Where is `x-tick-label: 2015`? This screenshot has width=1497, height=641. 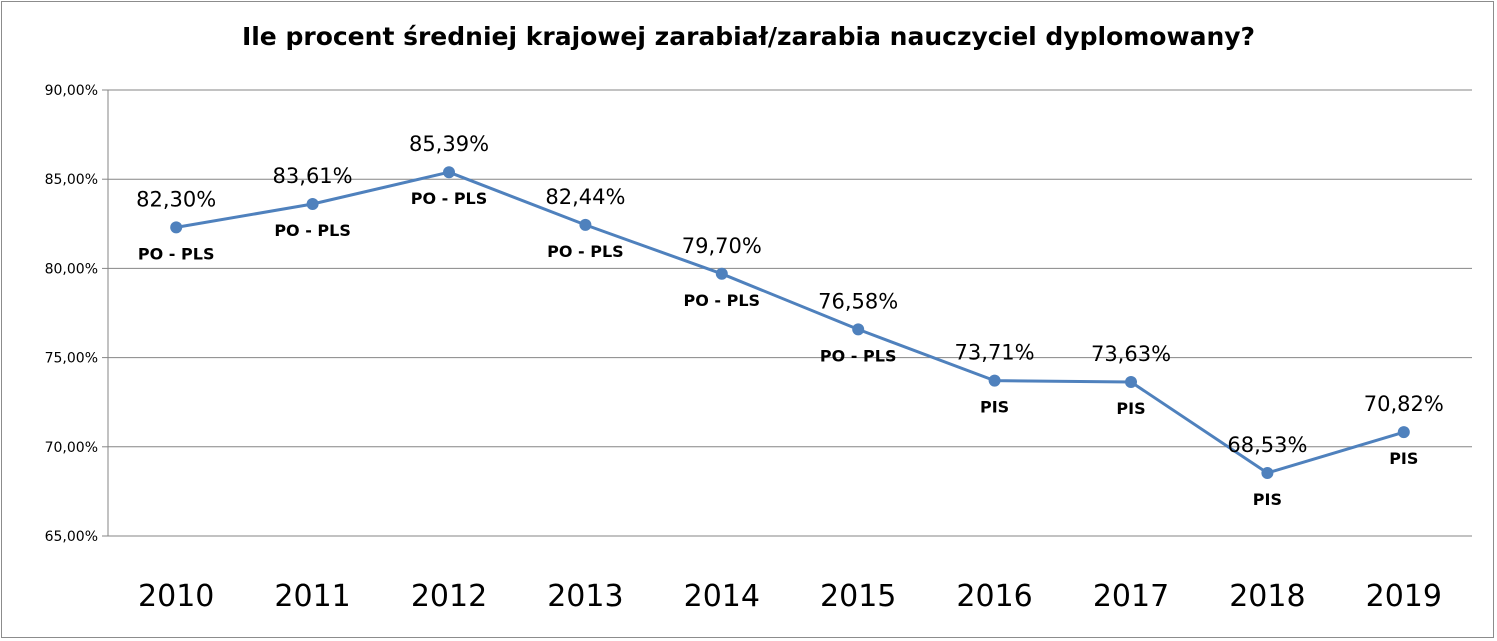 x-tick-label: 2015 is located at coordinates (858, 596).